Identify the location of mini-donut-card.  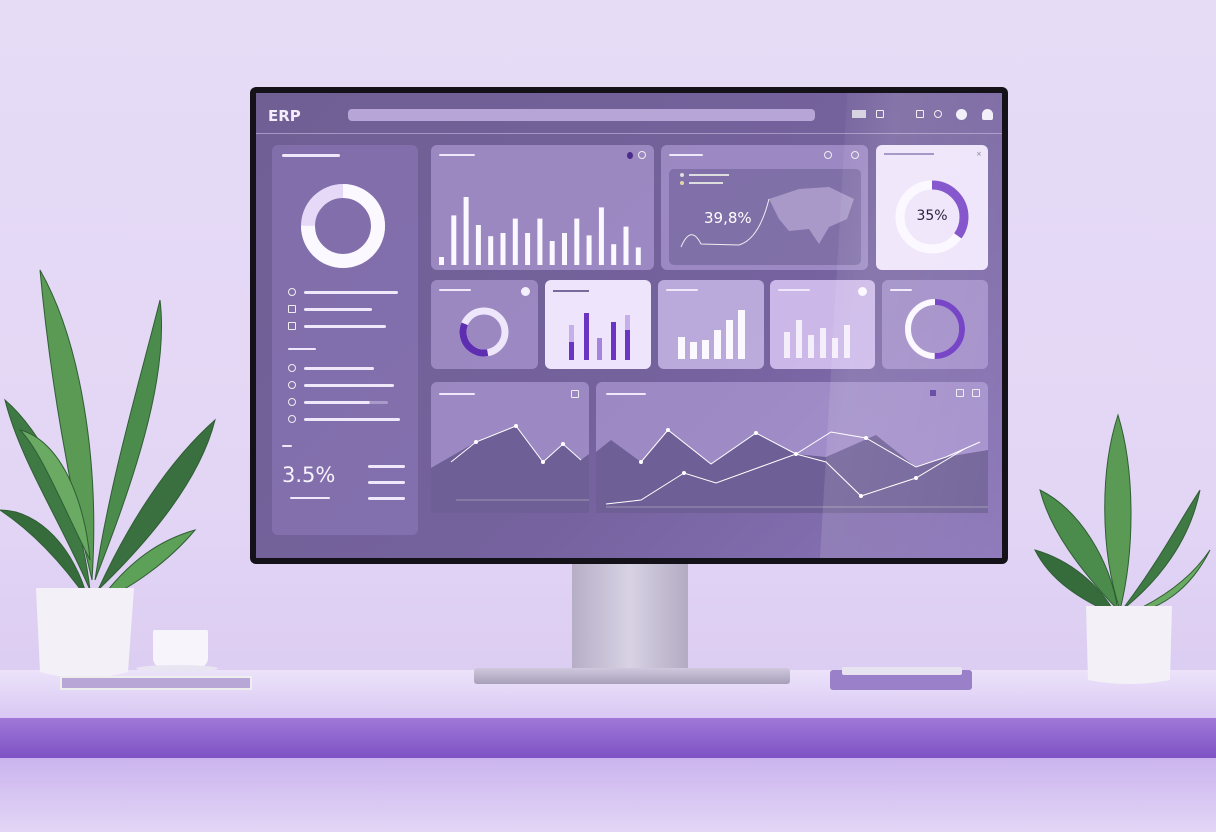
(484, 324).